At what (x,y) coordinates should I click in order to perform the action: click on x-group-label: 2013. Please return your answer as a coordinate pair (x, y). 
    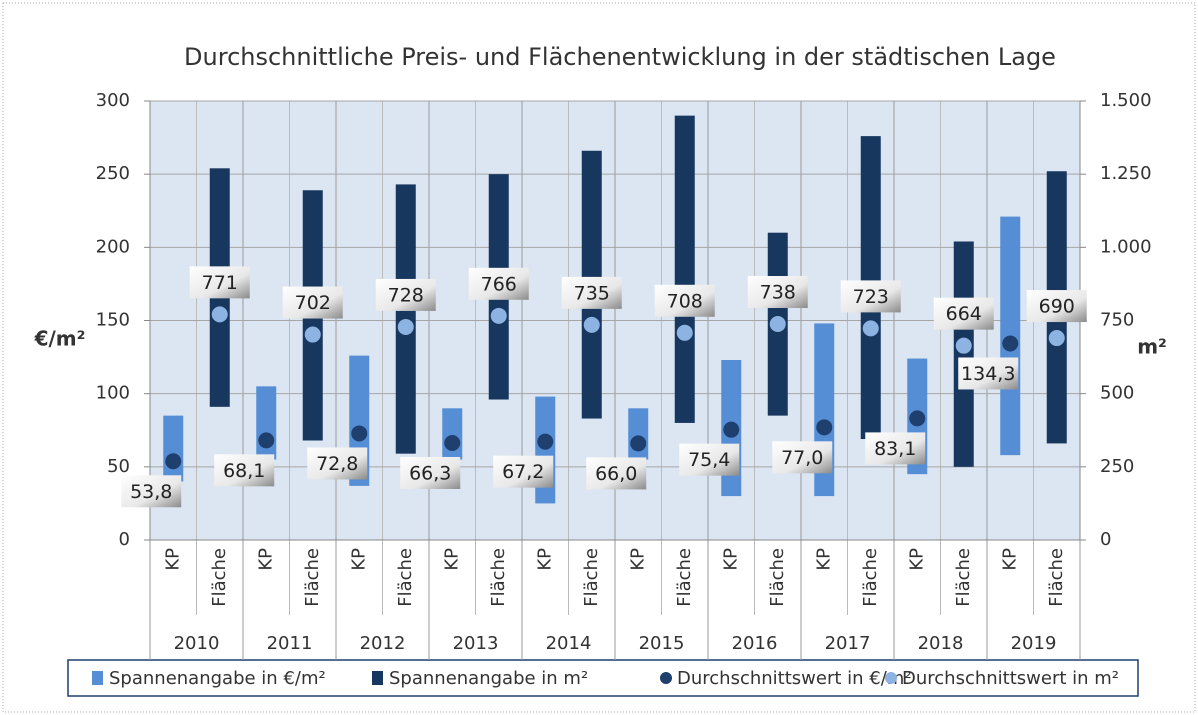
    Looking at the image, I should click on (476, 643).